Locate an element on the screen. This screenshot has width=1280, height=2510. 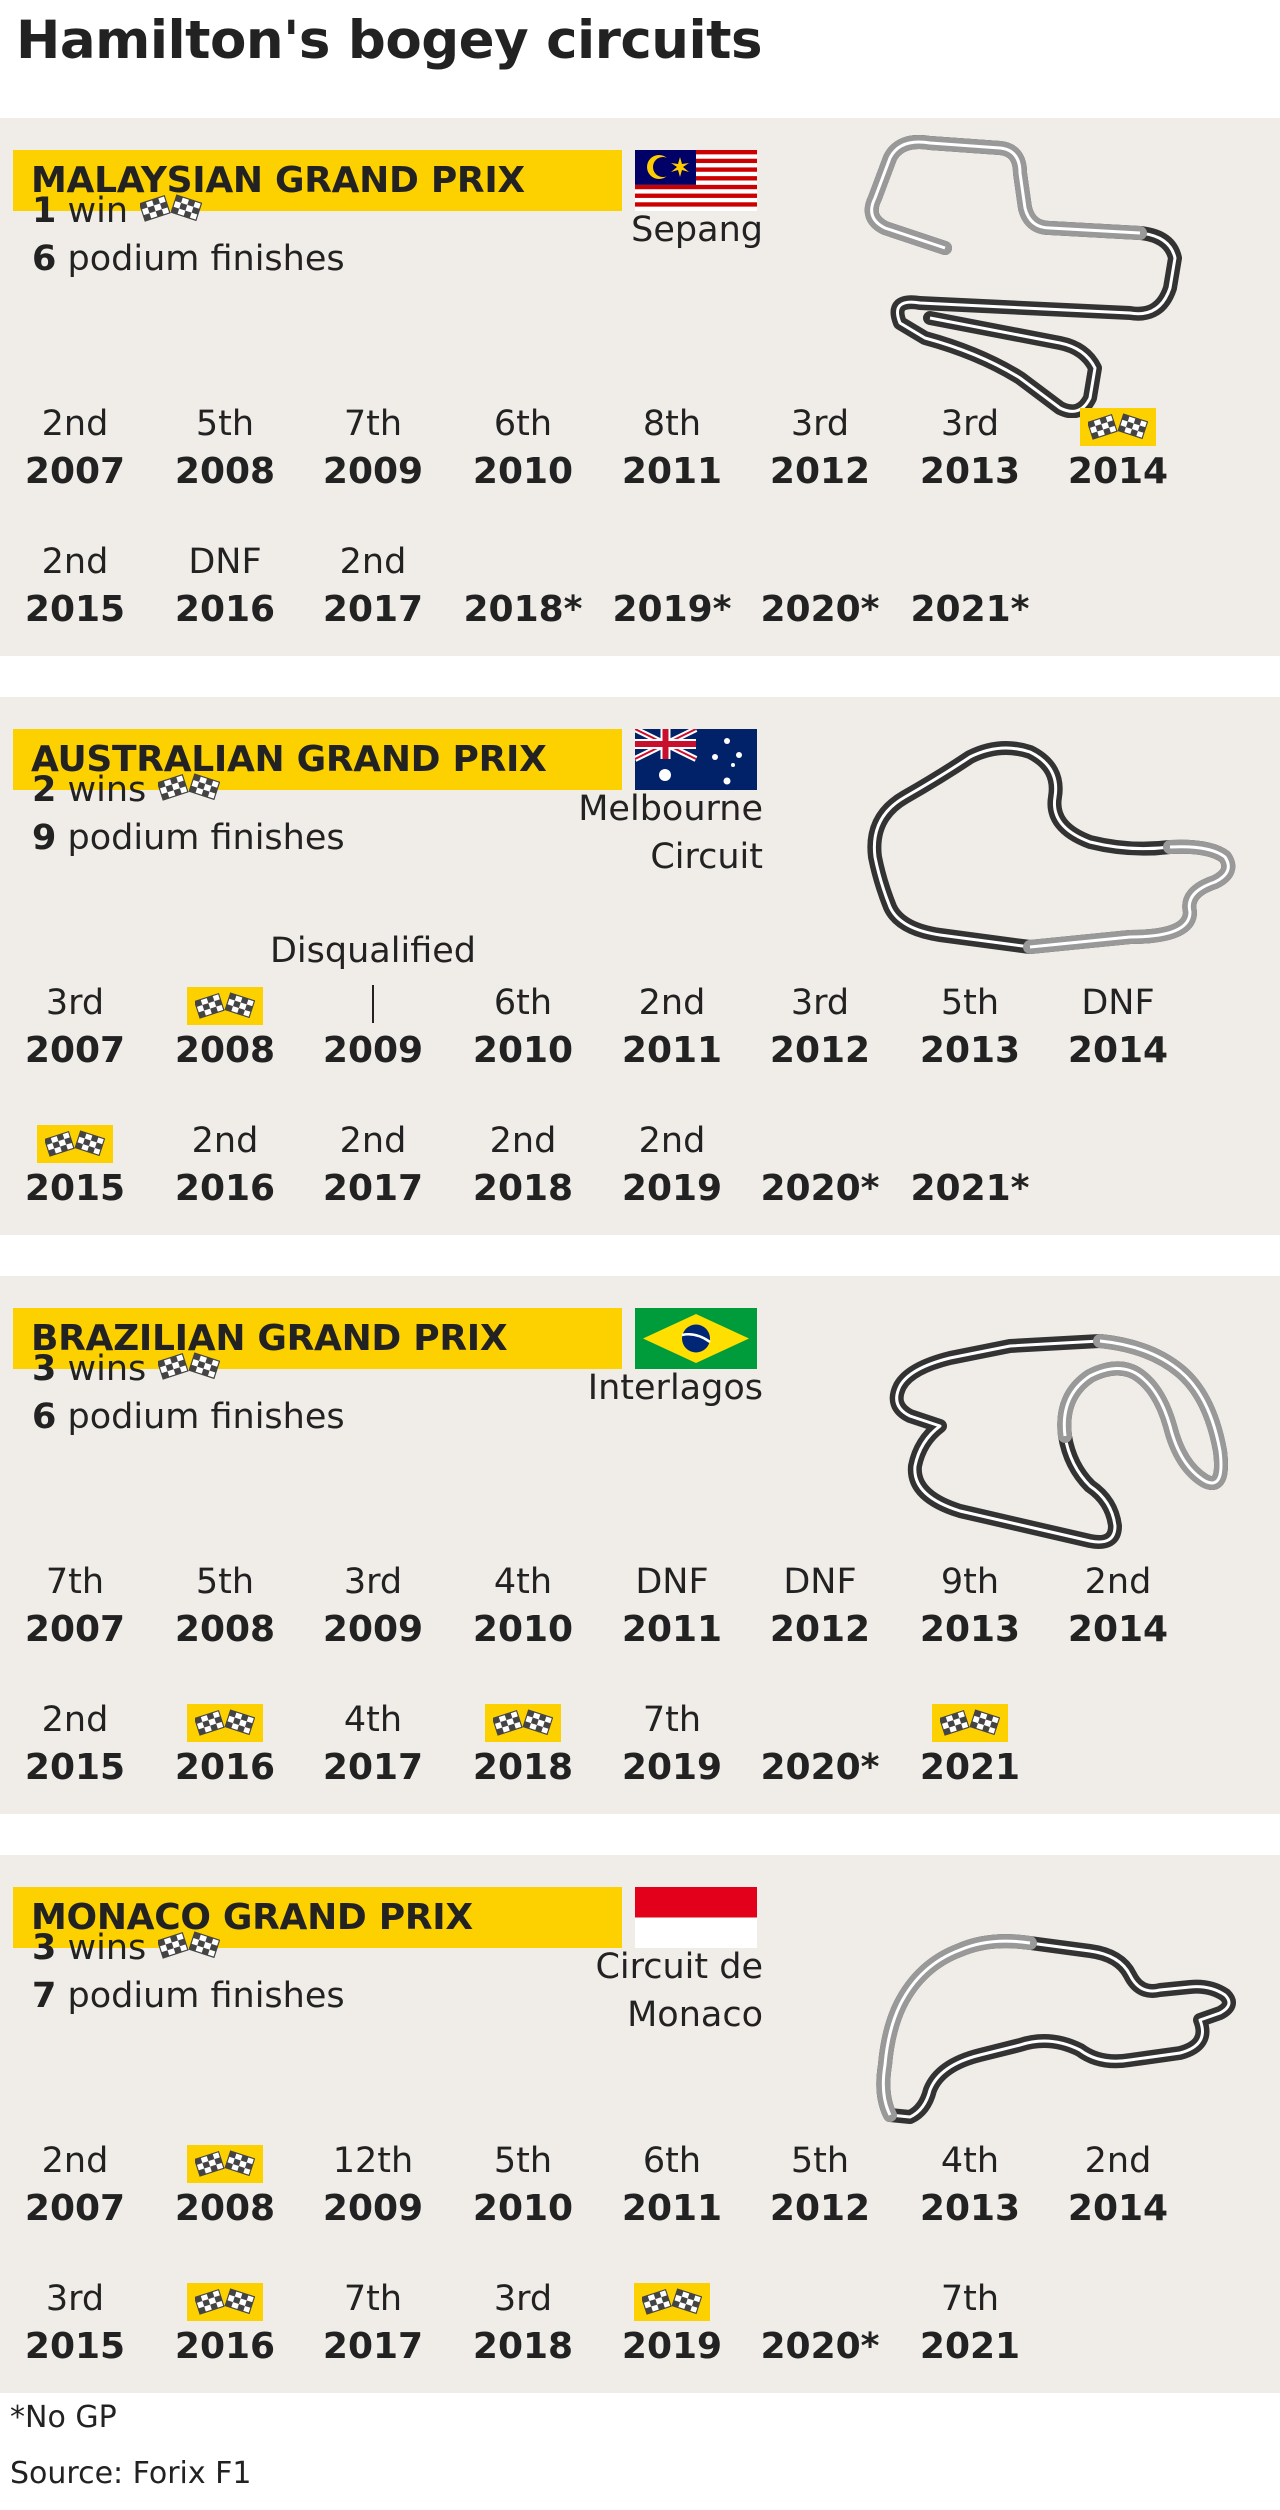
circuit-name-line1: Sepang is located at coordinates (697, 230).